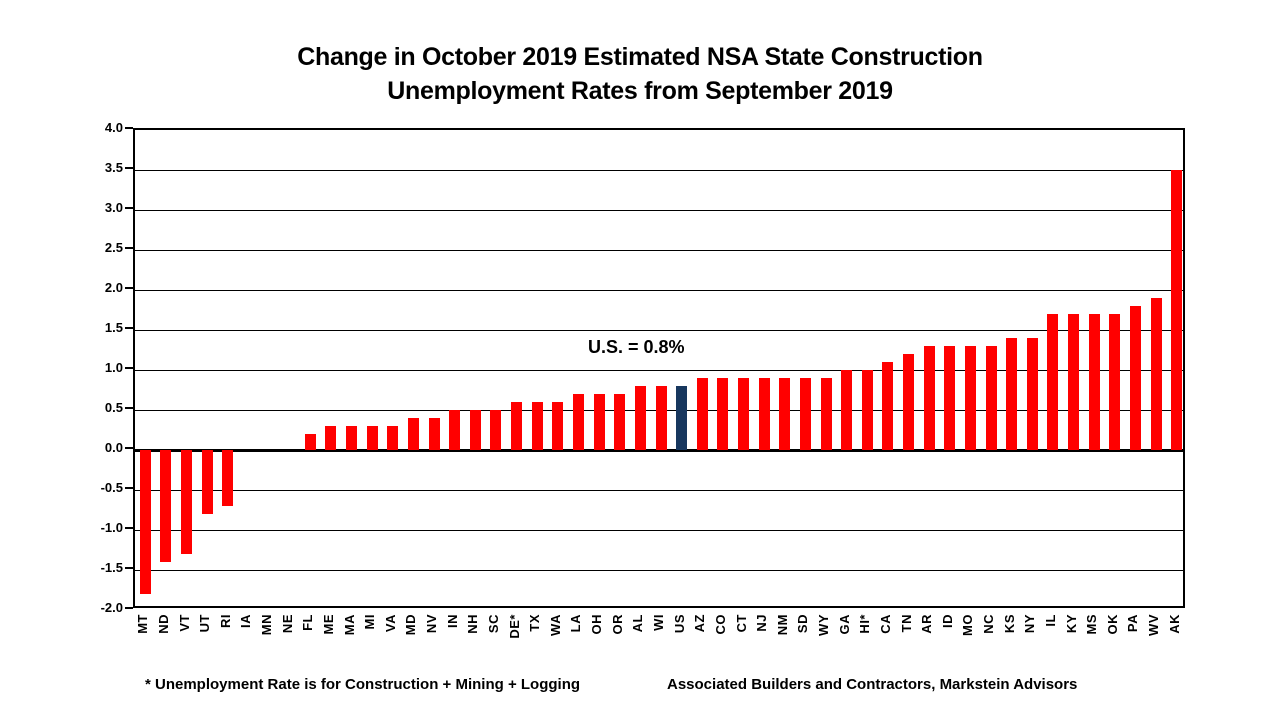 This screenshot has height=720, width=1280. Describe the element at coordinates (805, 414) in the screenshot. I see `bar-SD` at that location.